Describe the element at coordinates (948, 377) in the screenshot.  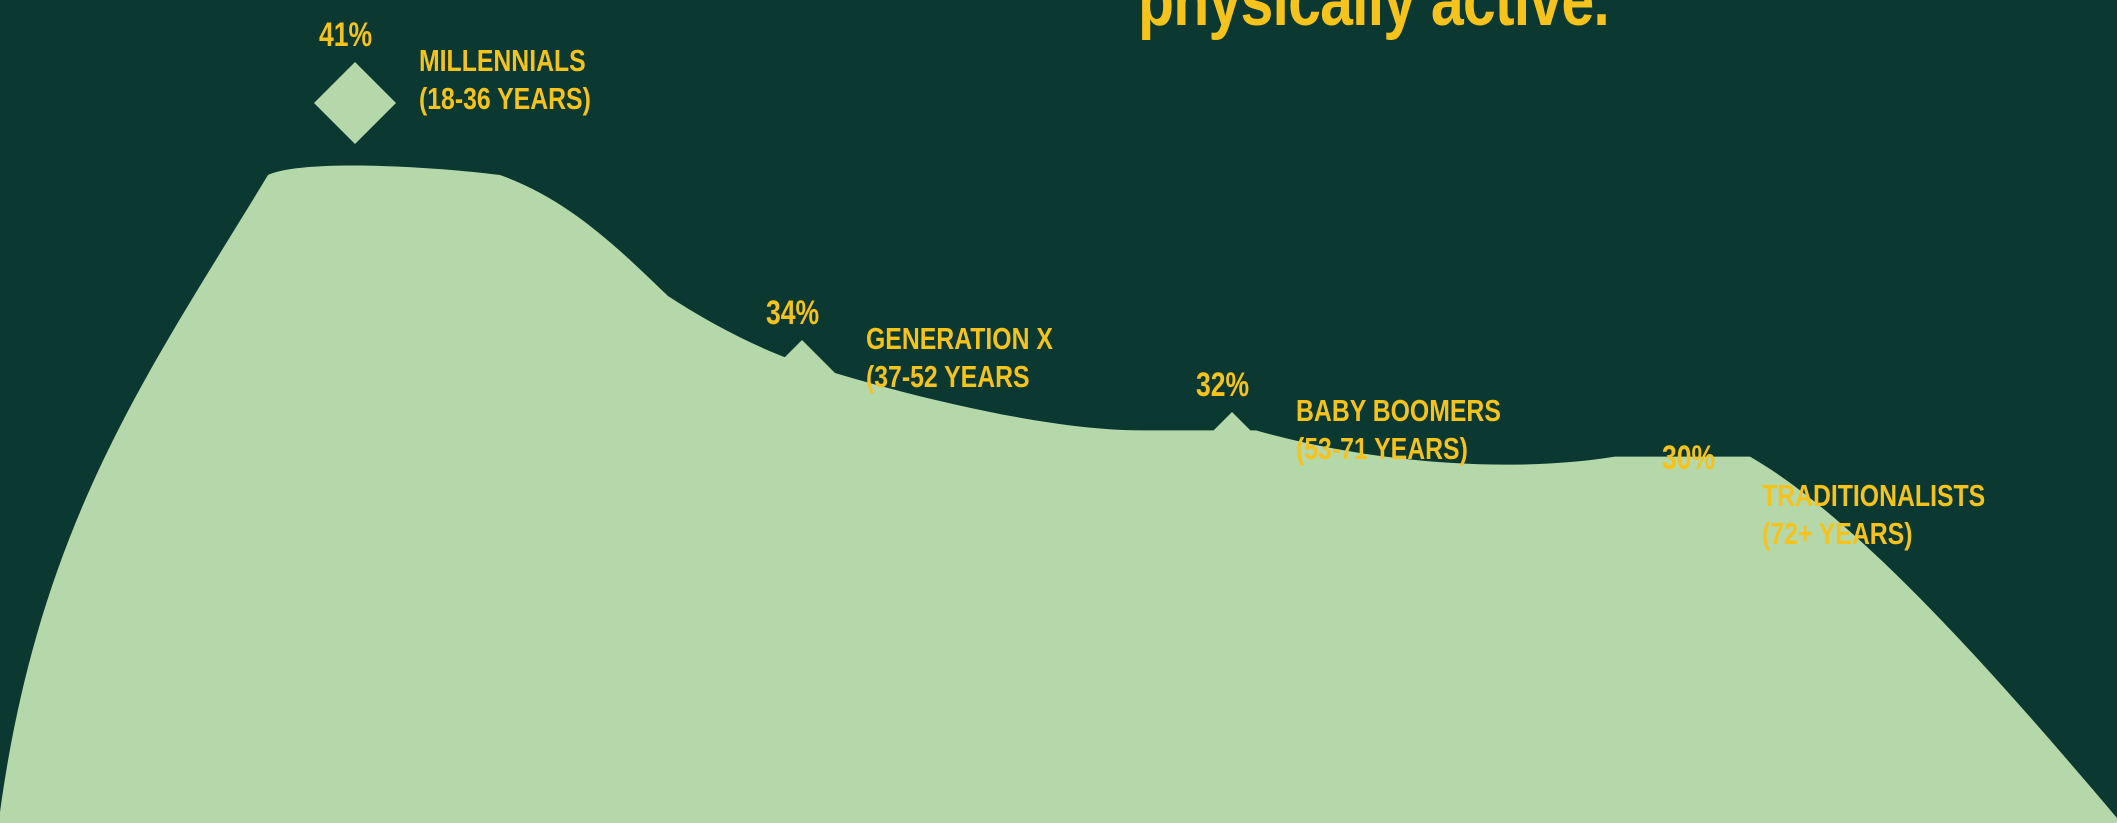
I see `category-label-line2: (37-52 YEARS` at that location.